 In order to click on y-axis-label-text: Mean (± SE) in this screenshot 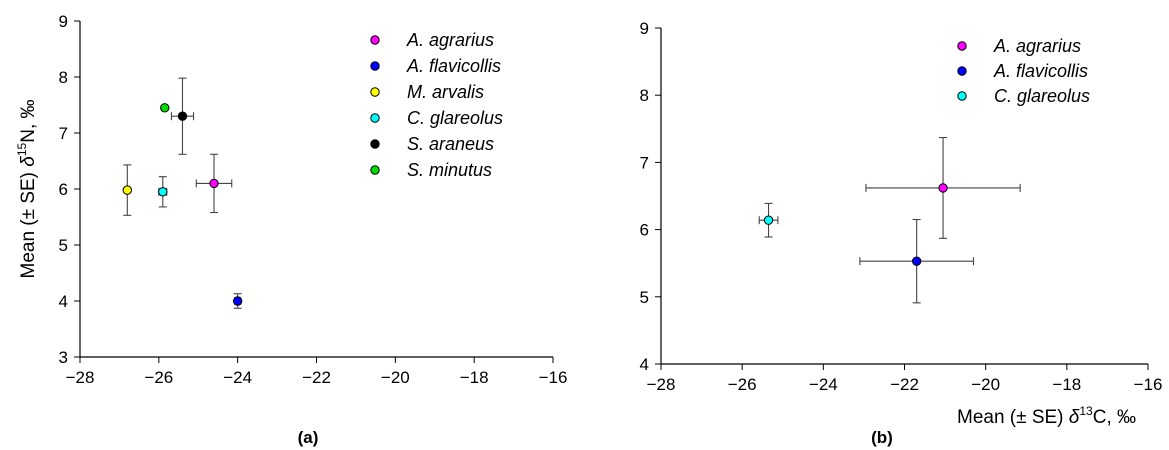, I will do `click(28, 223)`.